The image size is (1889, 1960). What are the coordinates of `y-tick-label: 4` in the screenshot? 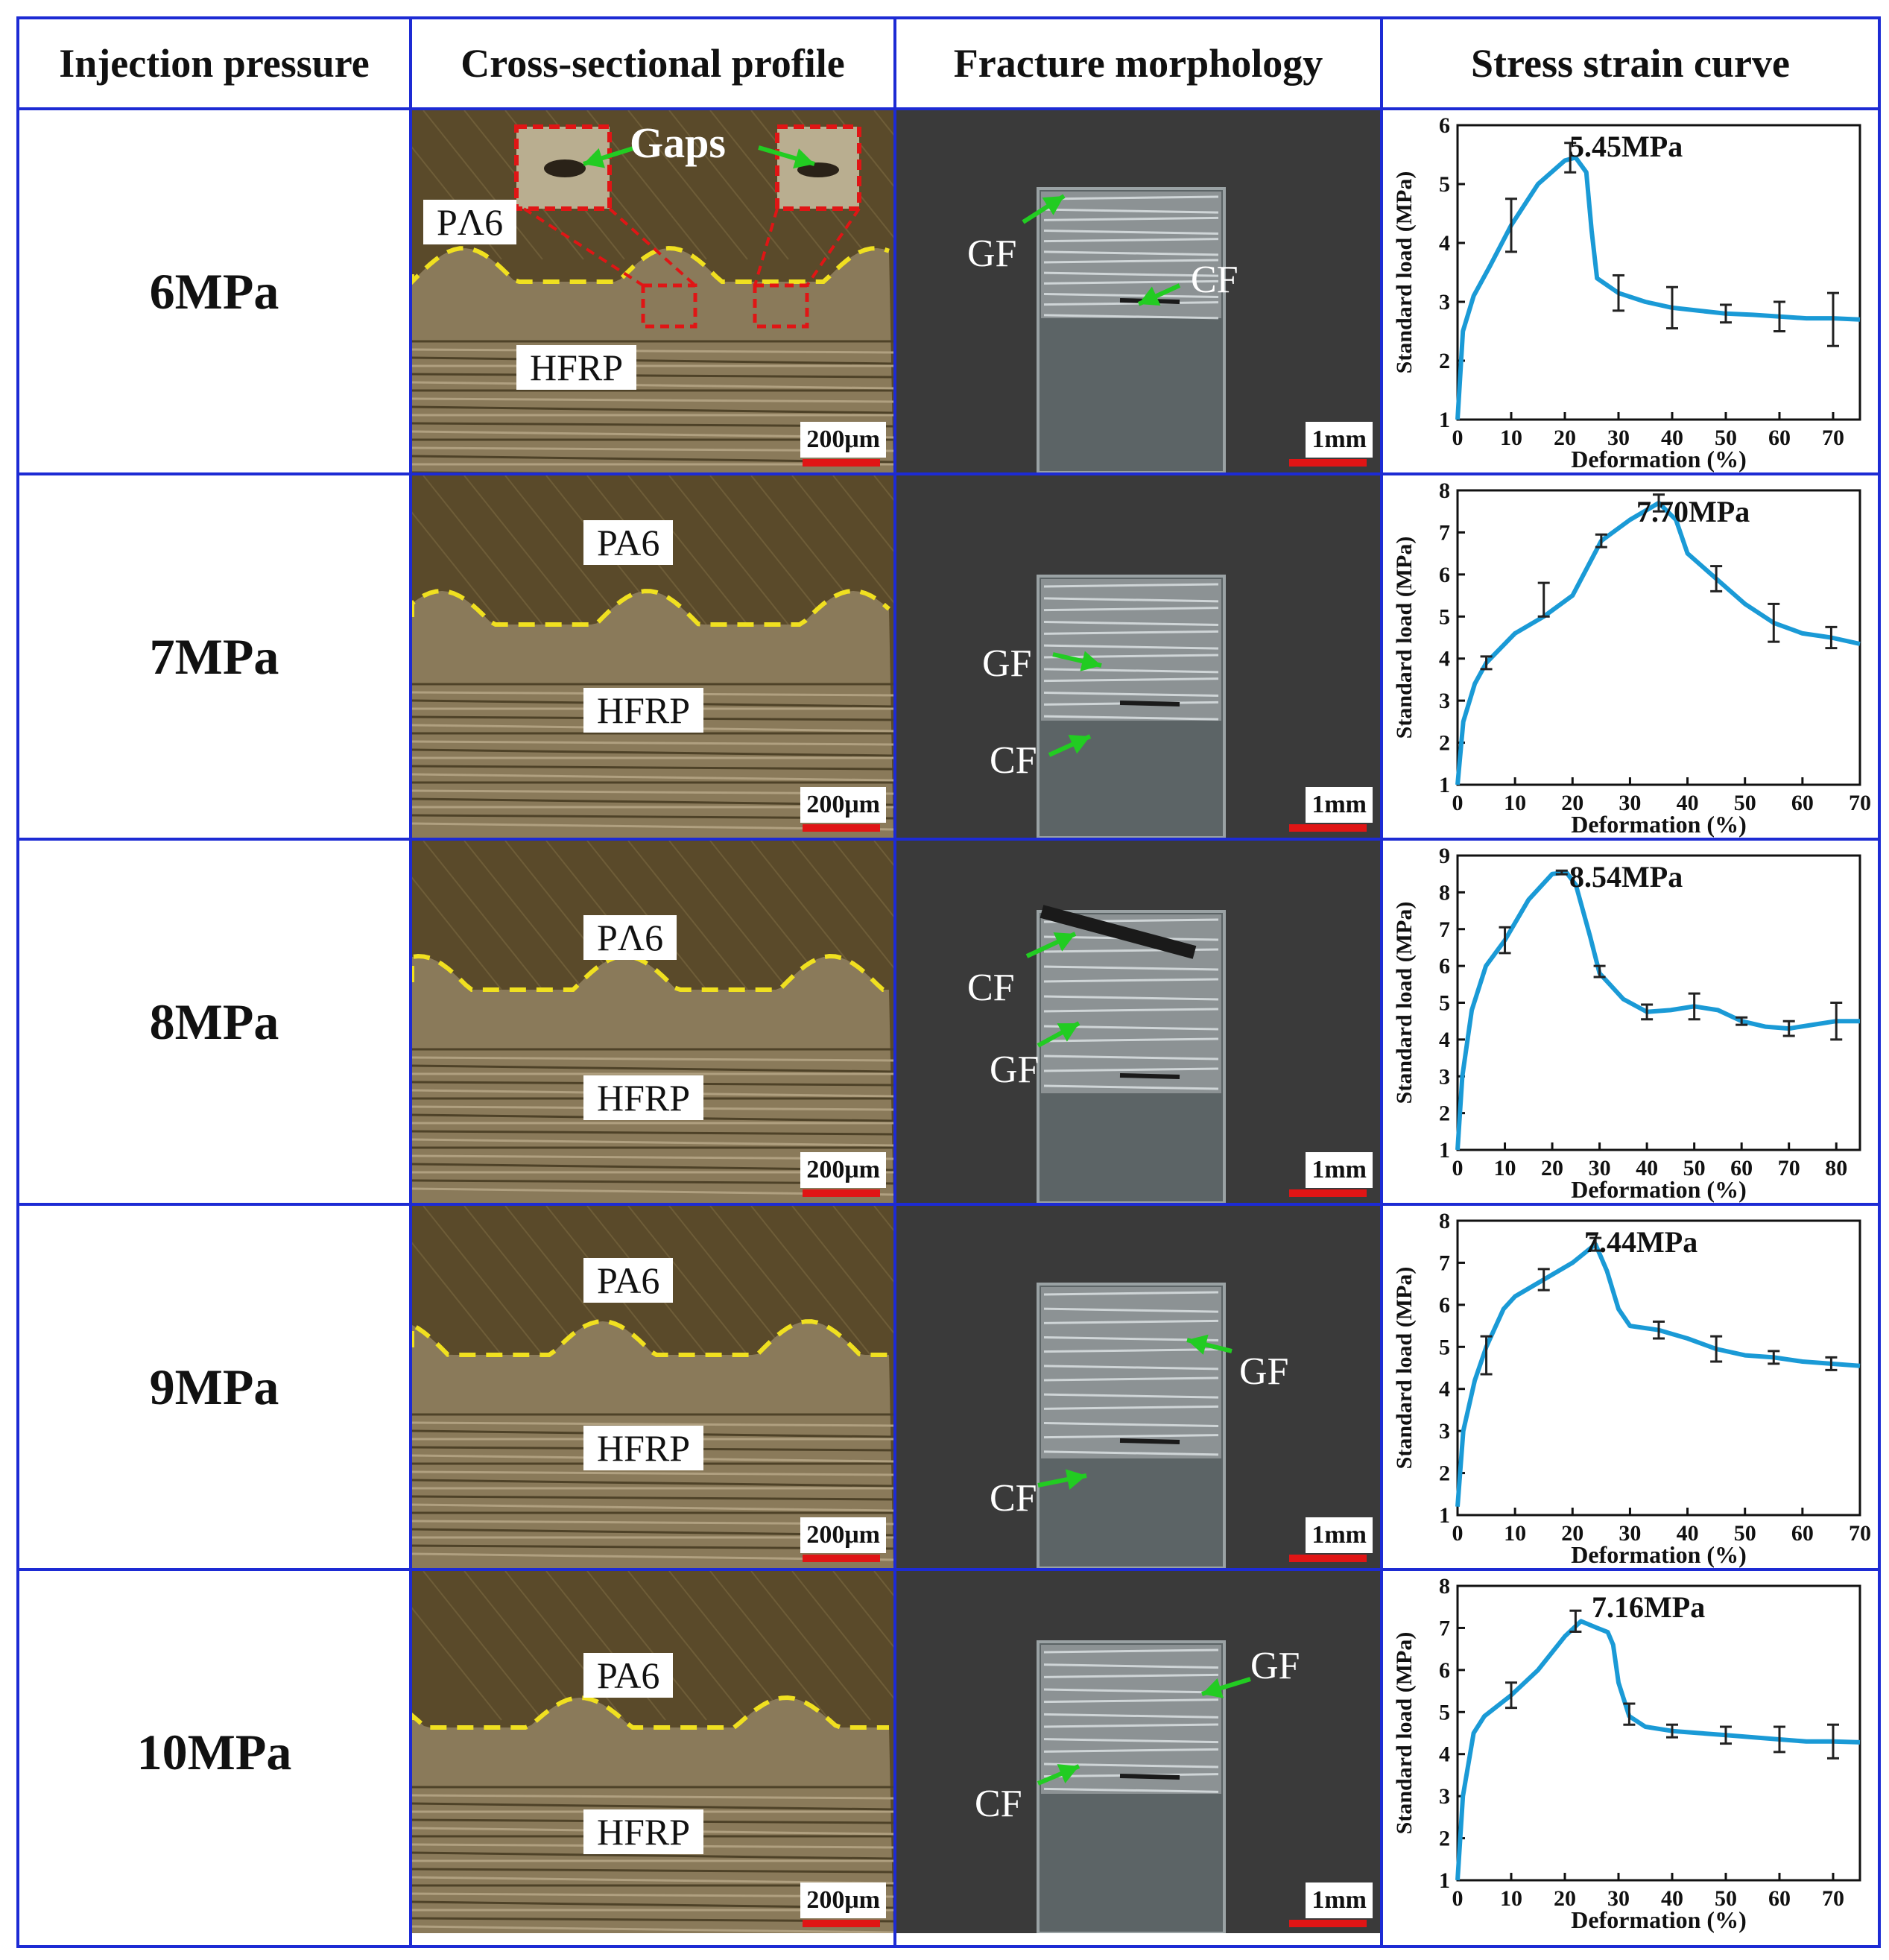 It's located at (1444, 243).